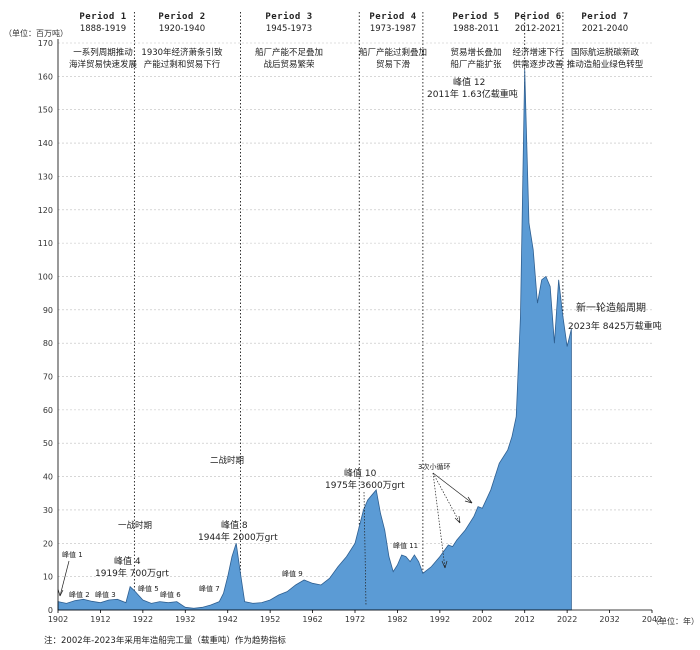  I want to click on period-title: Period 2, so click(181, 16).